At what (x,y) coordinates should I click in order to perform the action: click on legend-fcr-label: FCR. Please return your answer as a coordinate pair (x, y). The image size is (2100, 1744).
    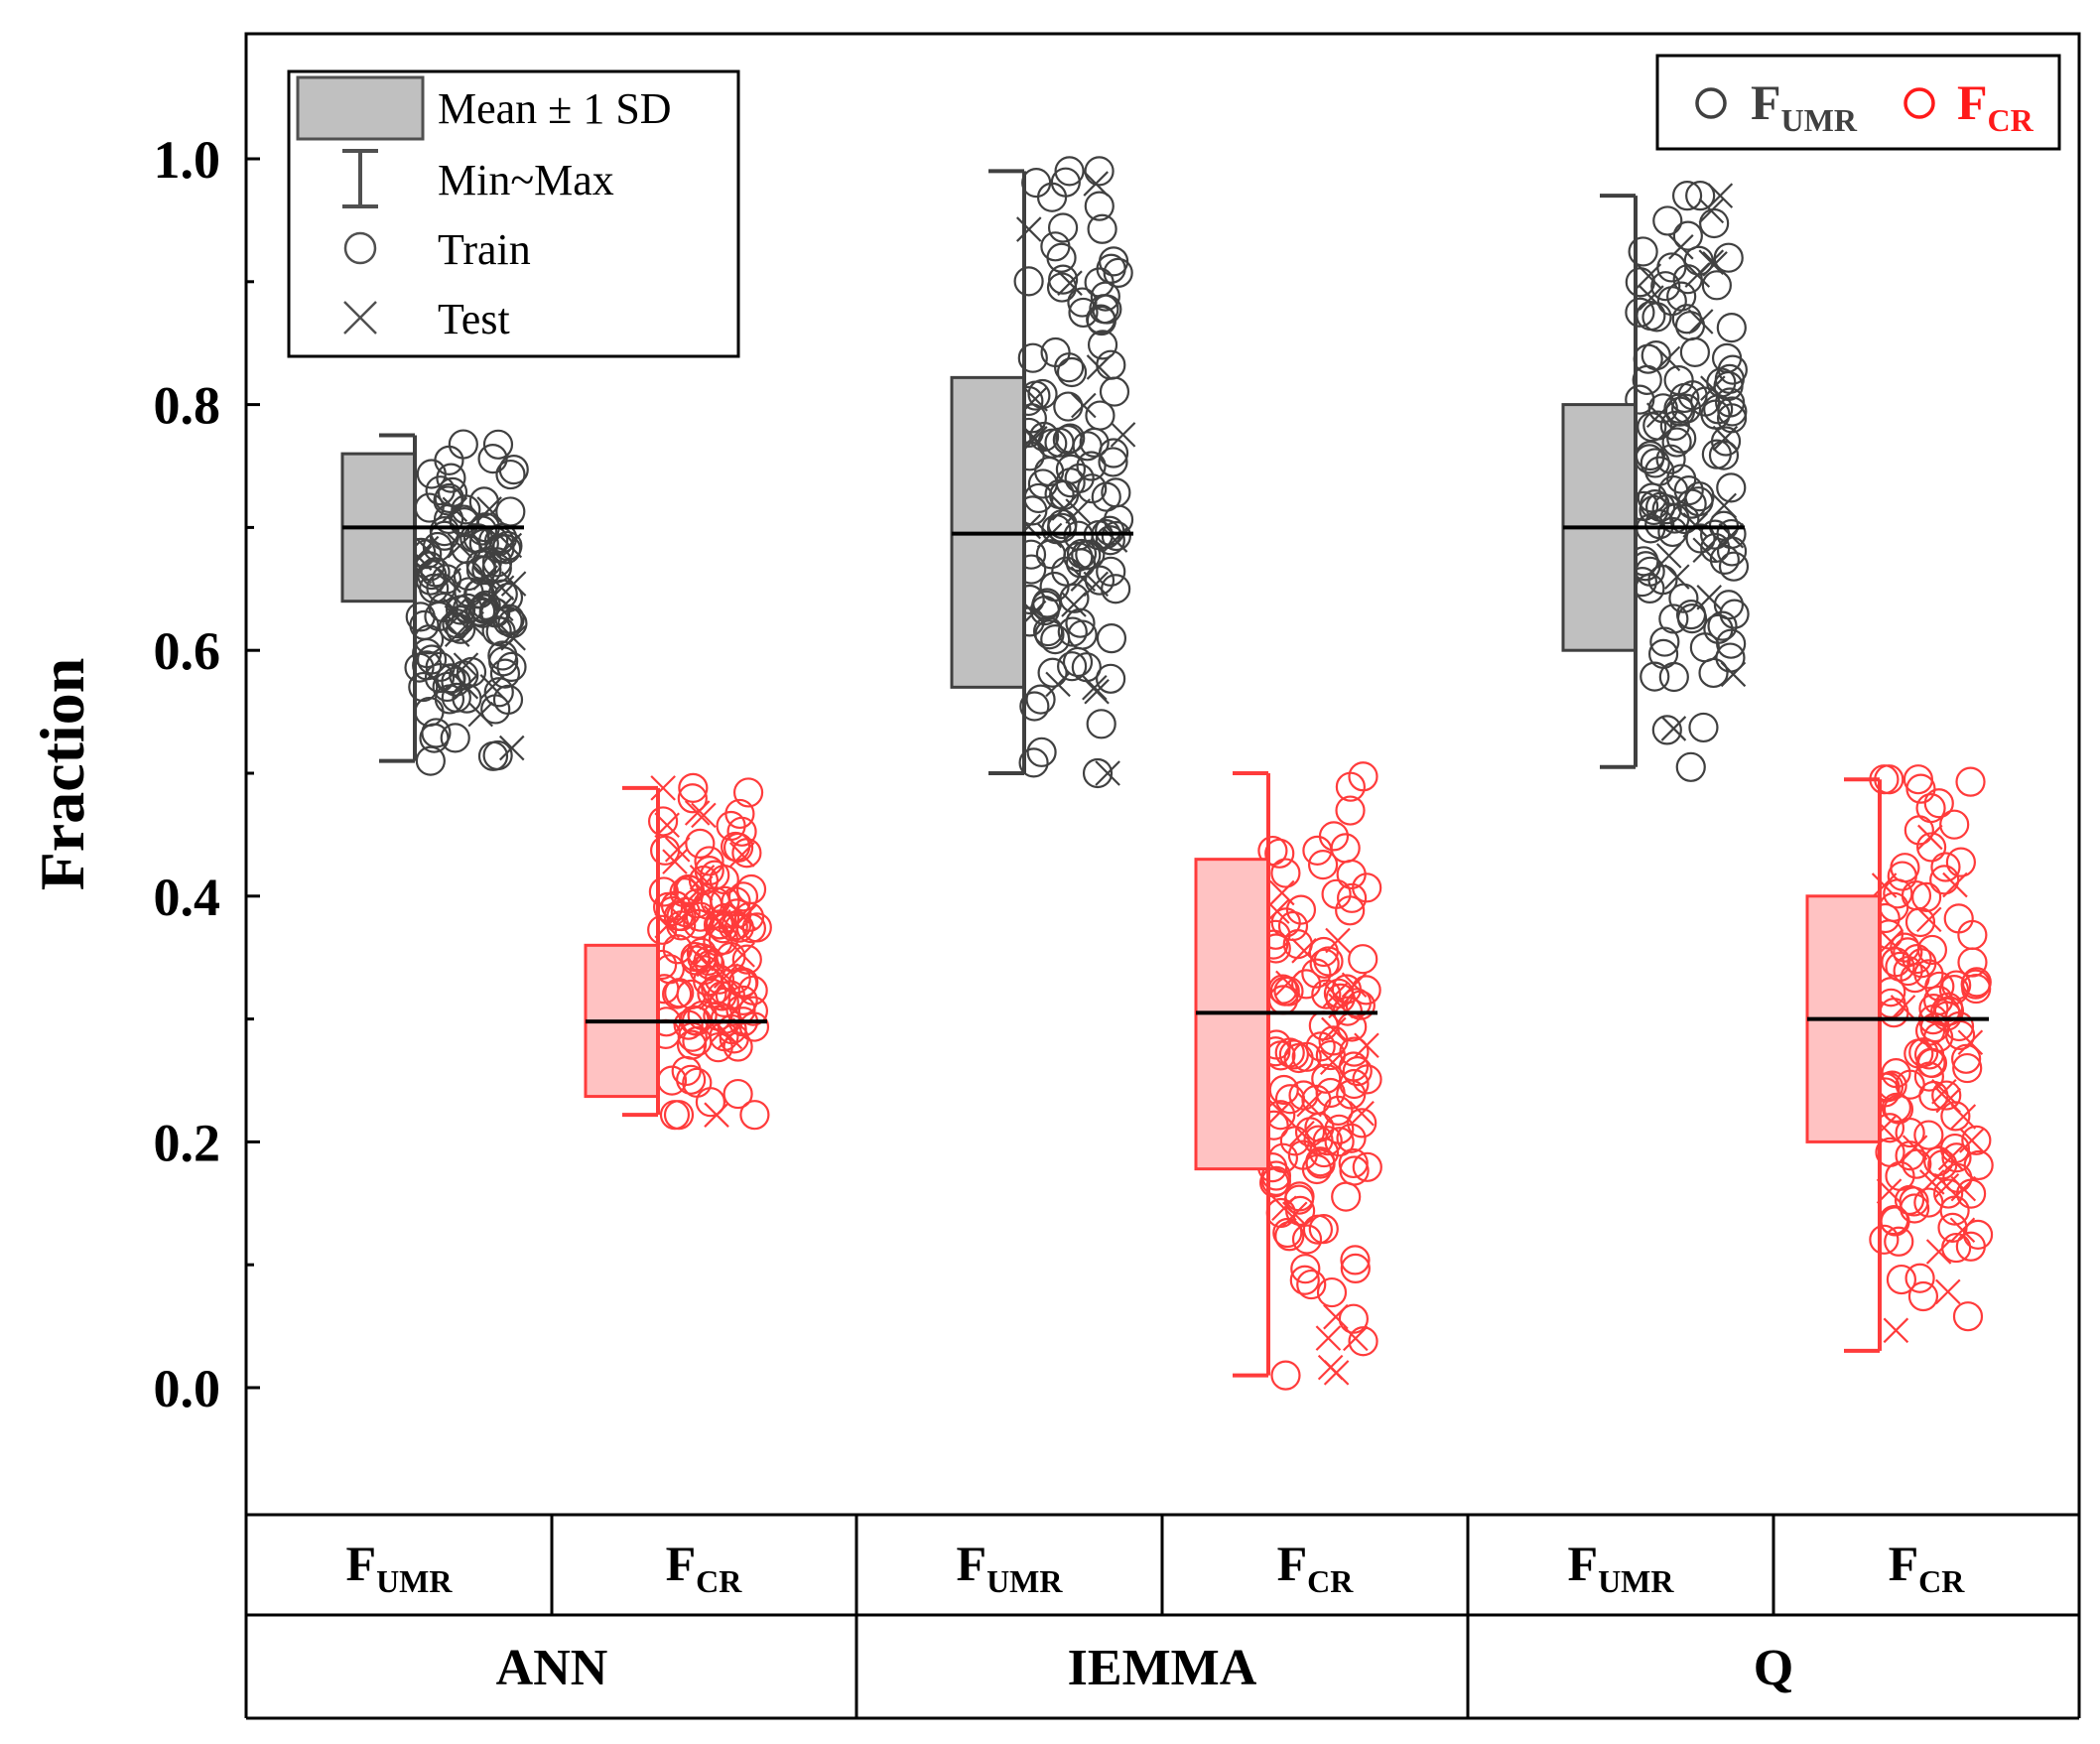
    Looking at the image, I should click on (1995, 106).